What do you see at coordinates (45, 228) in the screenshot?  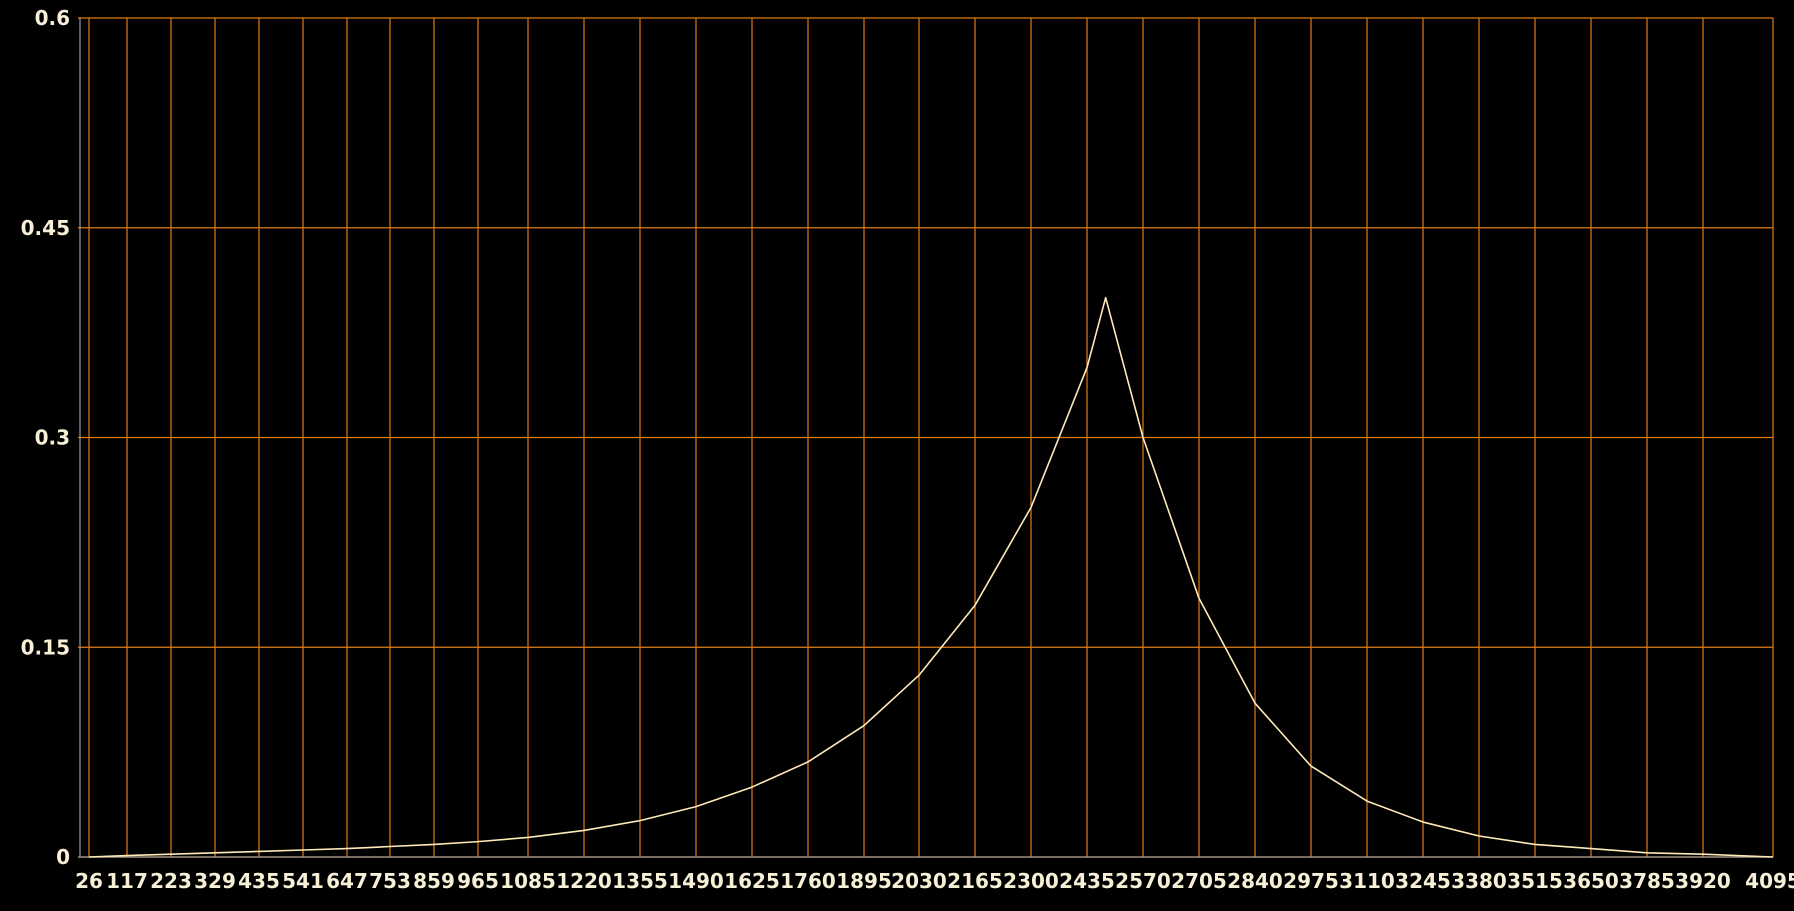 I see `y-tick-label: 0.45` at bounding box center [45, 228].